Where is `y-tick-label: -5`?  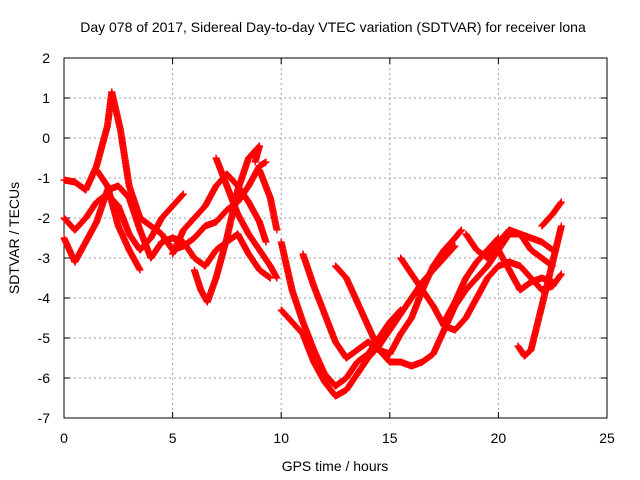
y-tick-label: -5 is located at coordinates (44, 338).